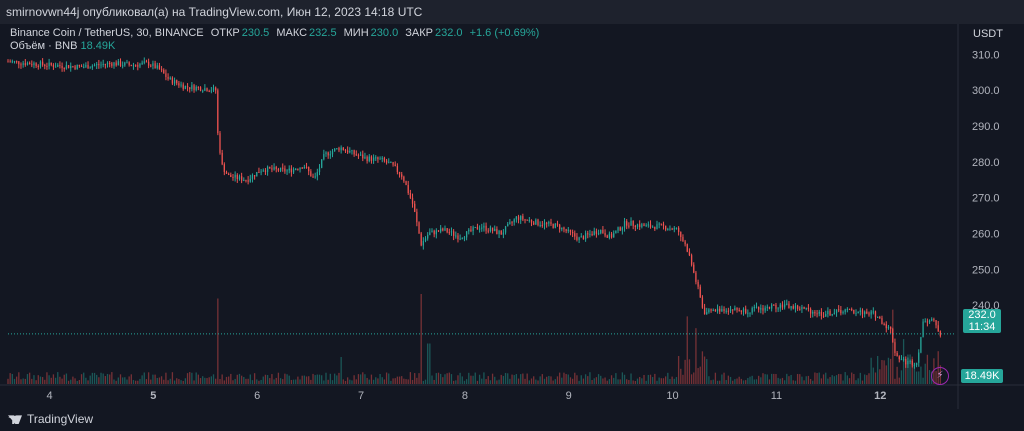  Describe the element at coordinates (569, 396) in the screenshot. I see `time-tick-label: 9` at that location.